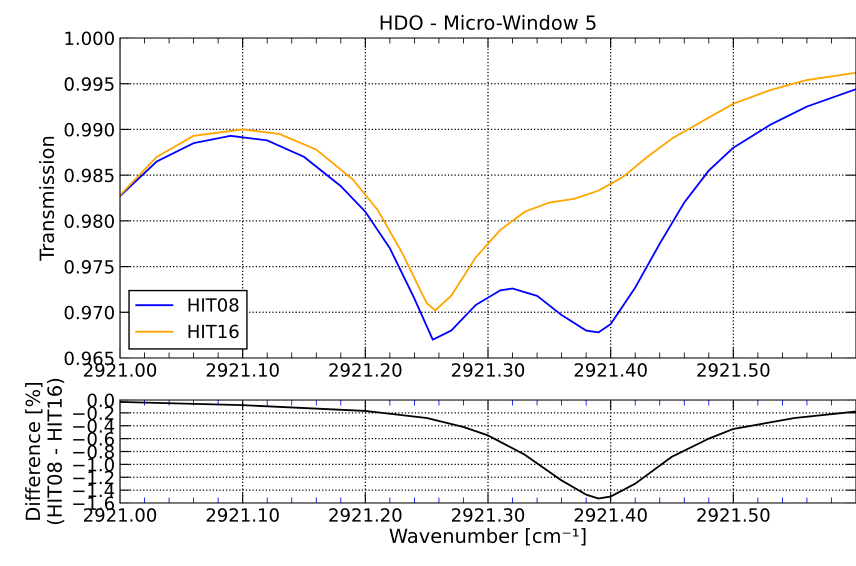 This screenshot has width=856, height=566. What do you see at coordinates (93, 477) in the screenshot?
I see `y-tick-label: −1.2` at bounding box center [93, 477].